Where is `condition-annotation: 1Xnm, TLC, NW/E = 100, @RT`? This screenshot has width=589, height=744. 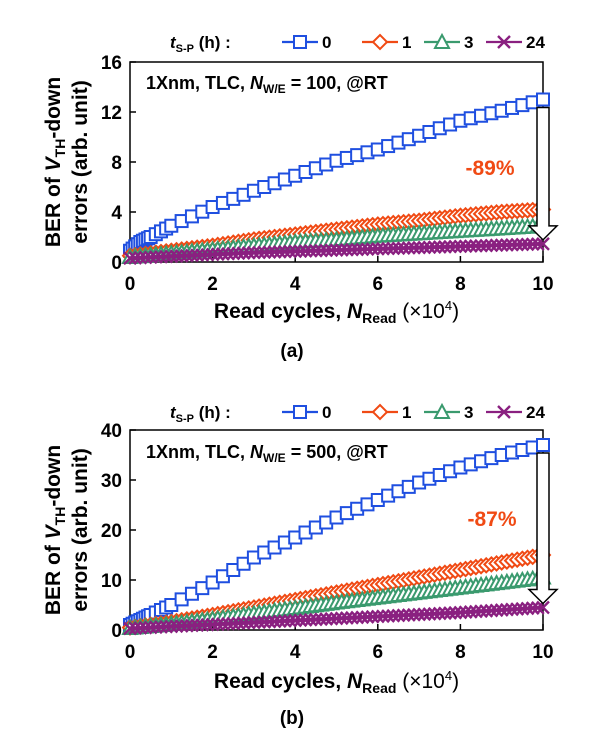
condition-annotation: 1Xnm, TLC, NW/E = 100, @RT is located at coordinates (267, 84).